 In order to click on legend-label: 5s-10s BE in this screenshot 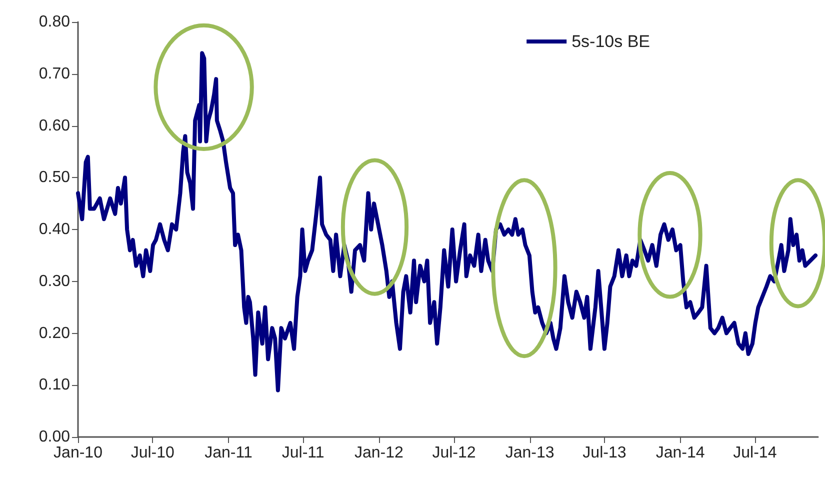, I will do `click(611, 41)`.